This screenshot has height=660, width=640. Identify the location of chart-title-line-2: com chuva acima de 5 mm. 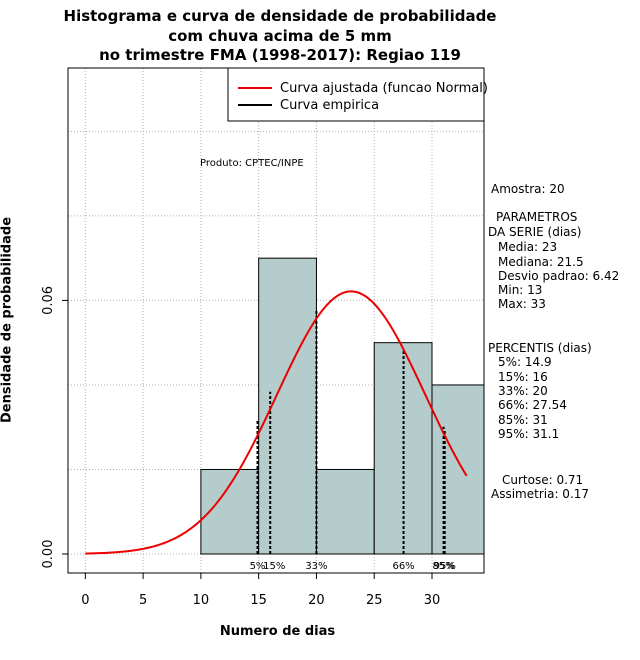
(280, 36).